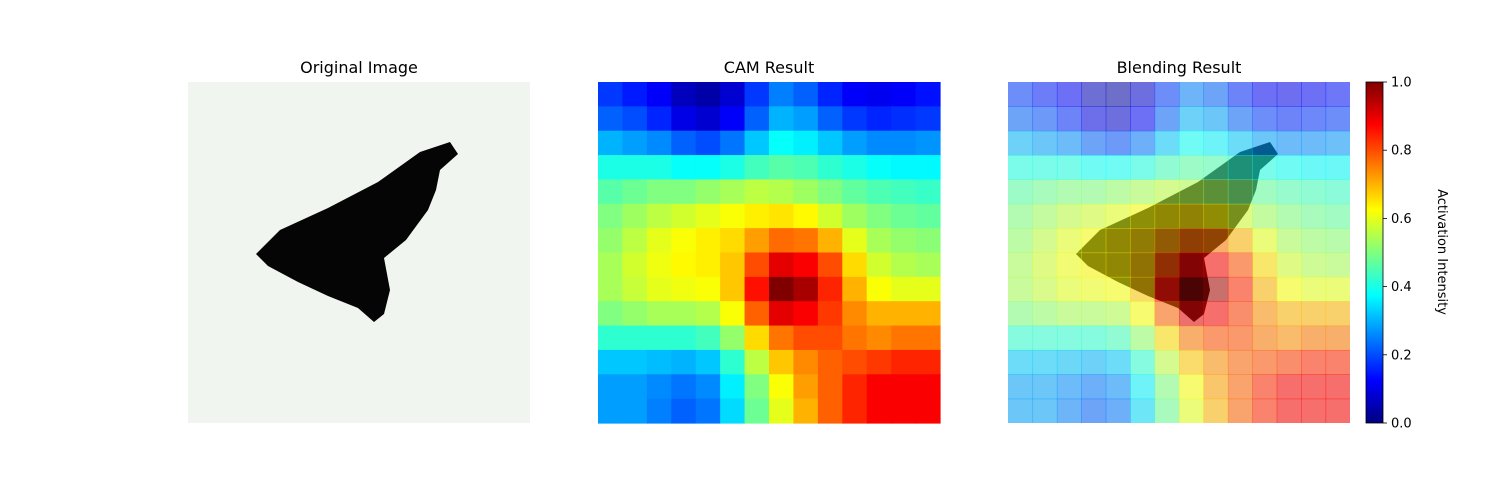  What do you see at coordinates (1397, 254) in the screenshot?
I see `colorbar-ticks: 0.0 0.2 0.4 0.6 0.8 1.0` at bounding box center [1397, 254].